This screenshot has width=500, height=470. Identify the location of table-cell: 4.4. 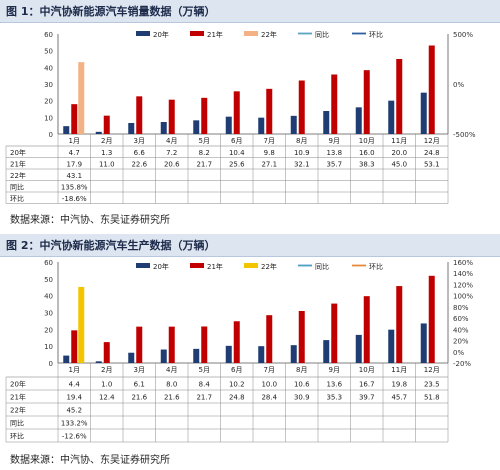
(75, 385).